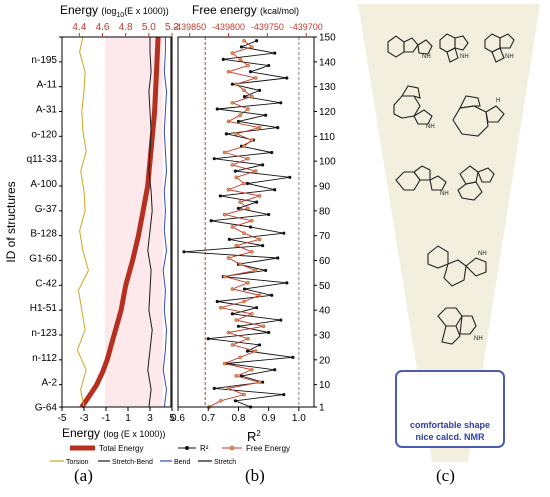 The image size is (550, 497). I want to click on y-axis-title: ID of structures, so click(11, 221).